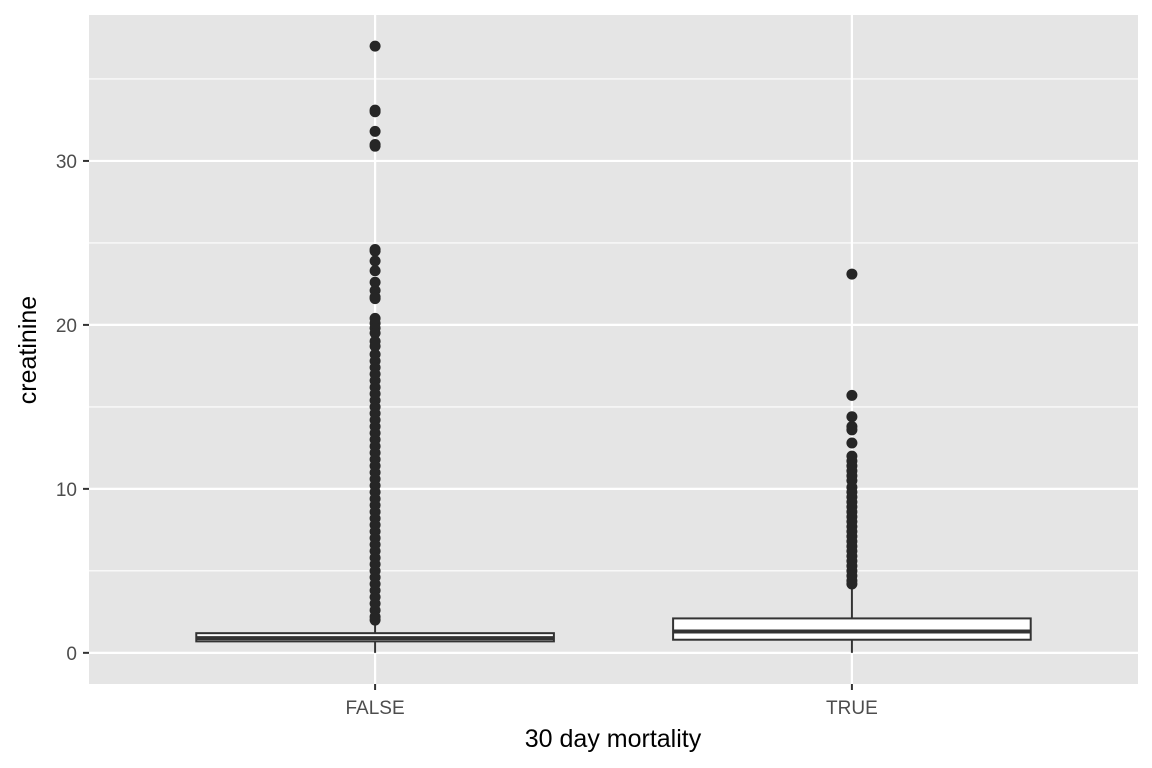 The image size is (1152, 768). What do you see at coordinates (66, 326) in the screenshot?
I see `y-tick-label: 20` at bounding box center [66, 326].